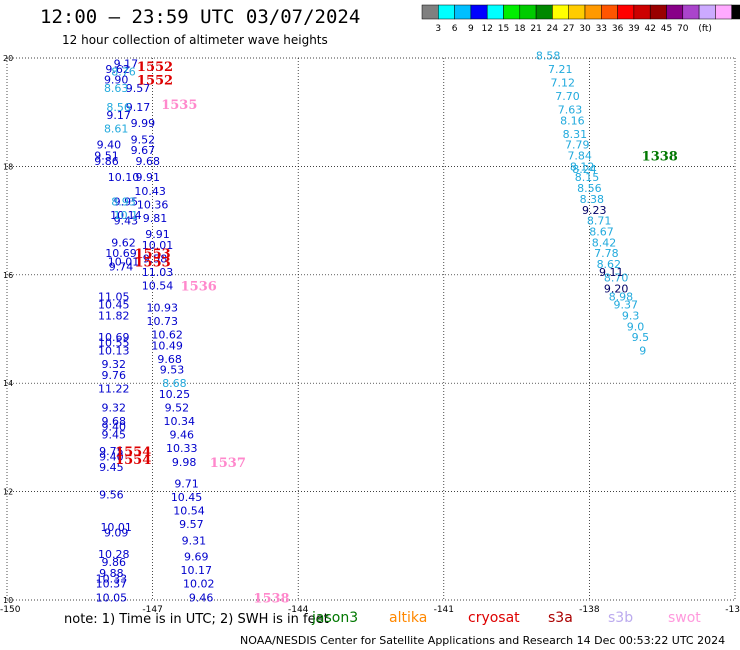 Image resolution: width=740 pixels, height=650 pixels. Describe the element at coordinates (114, 389) in the screenshot. I see `data-point-label: 11.22` at that location.